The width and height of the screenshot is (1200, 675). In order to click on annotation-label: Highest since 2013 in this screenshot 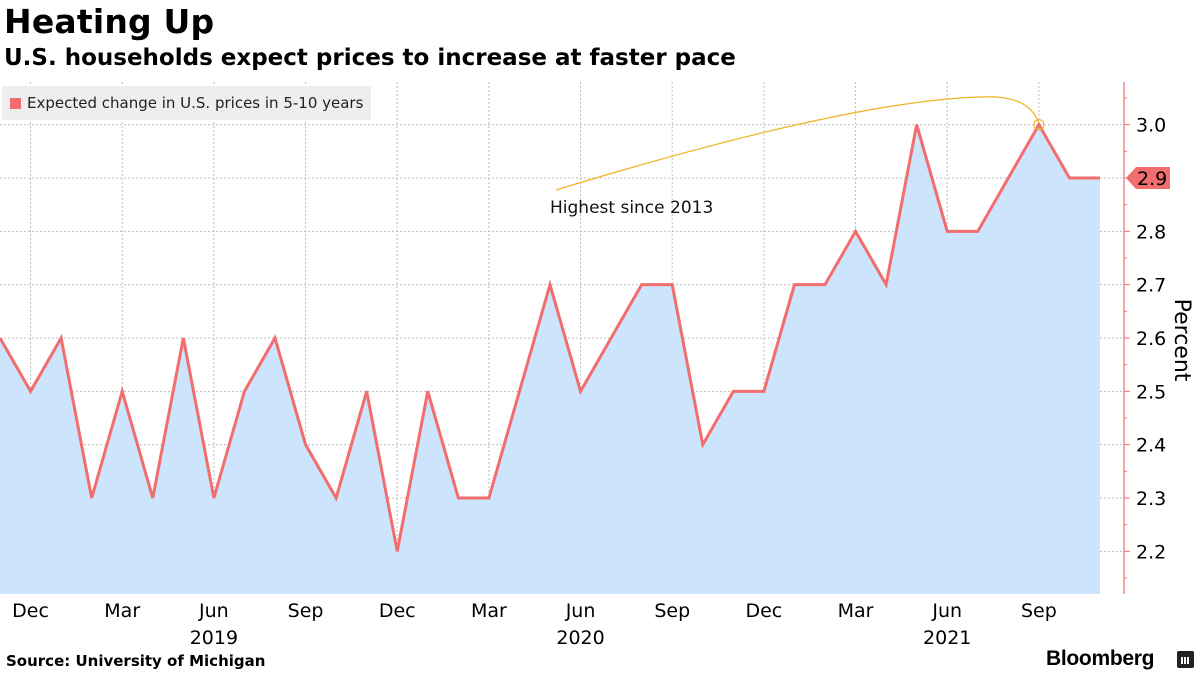, I will do `click(631, 208)`.